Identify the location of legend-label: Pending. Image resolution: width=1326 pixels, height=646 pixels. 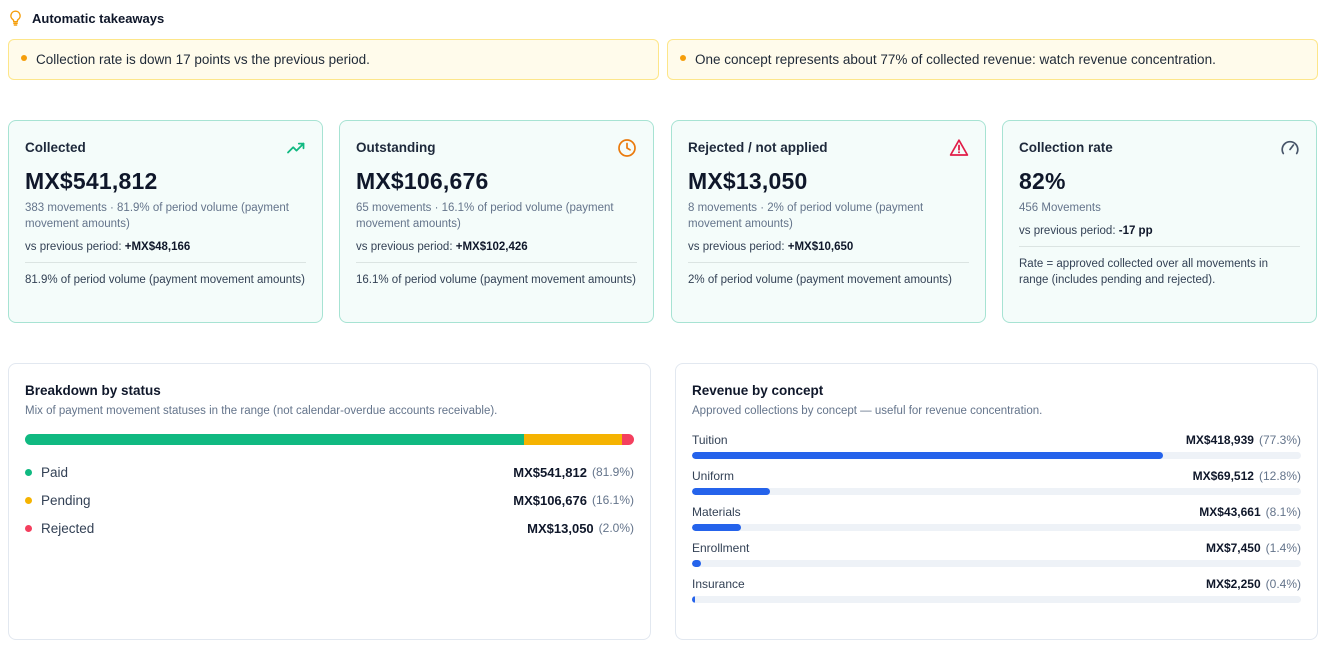
(66, 500).